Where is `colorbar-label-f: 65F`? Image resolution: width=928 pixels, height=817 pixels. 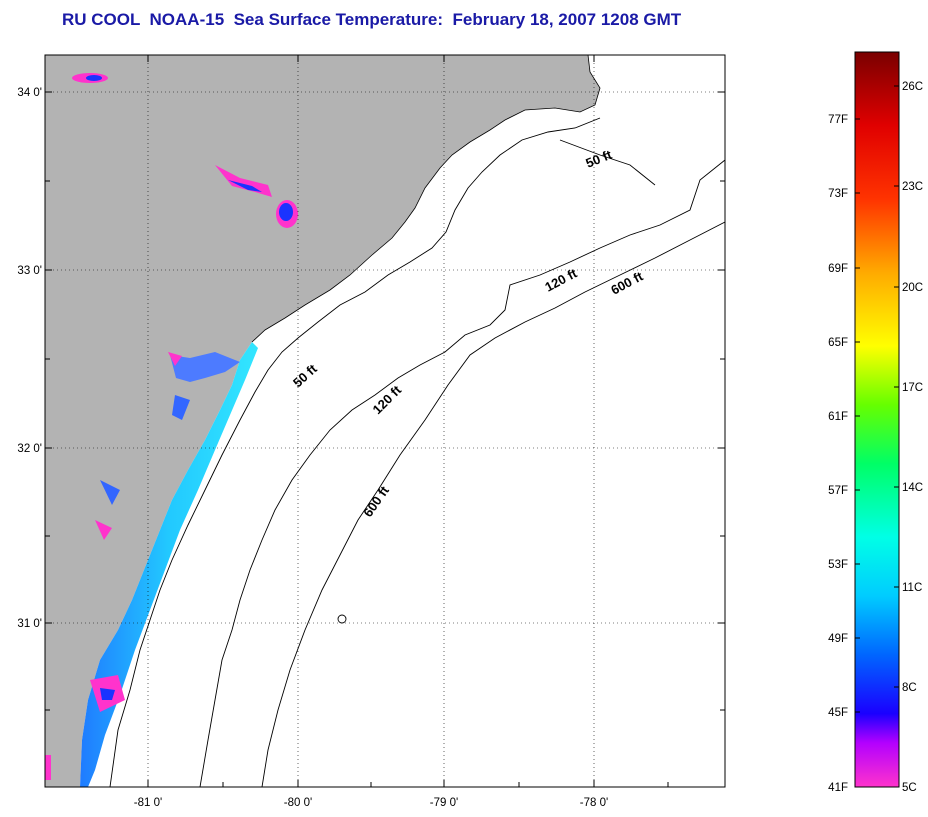
colorbar-label-f: 65F is located at coordinates (838, 343).